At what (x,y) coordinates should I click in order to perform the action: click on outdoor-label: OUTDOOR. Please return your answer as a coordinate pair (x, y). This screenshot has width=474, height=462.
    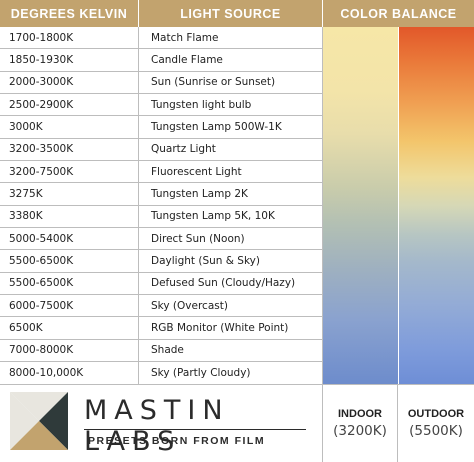
    Looking at the image, I should click on (436, 414).